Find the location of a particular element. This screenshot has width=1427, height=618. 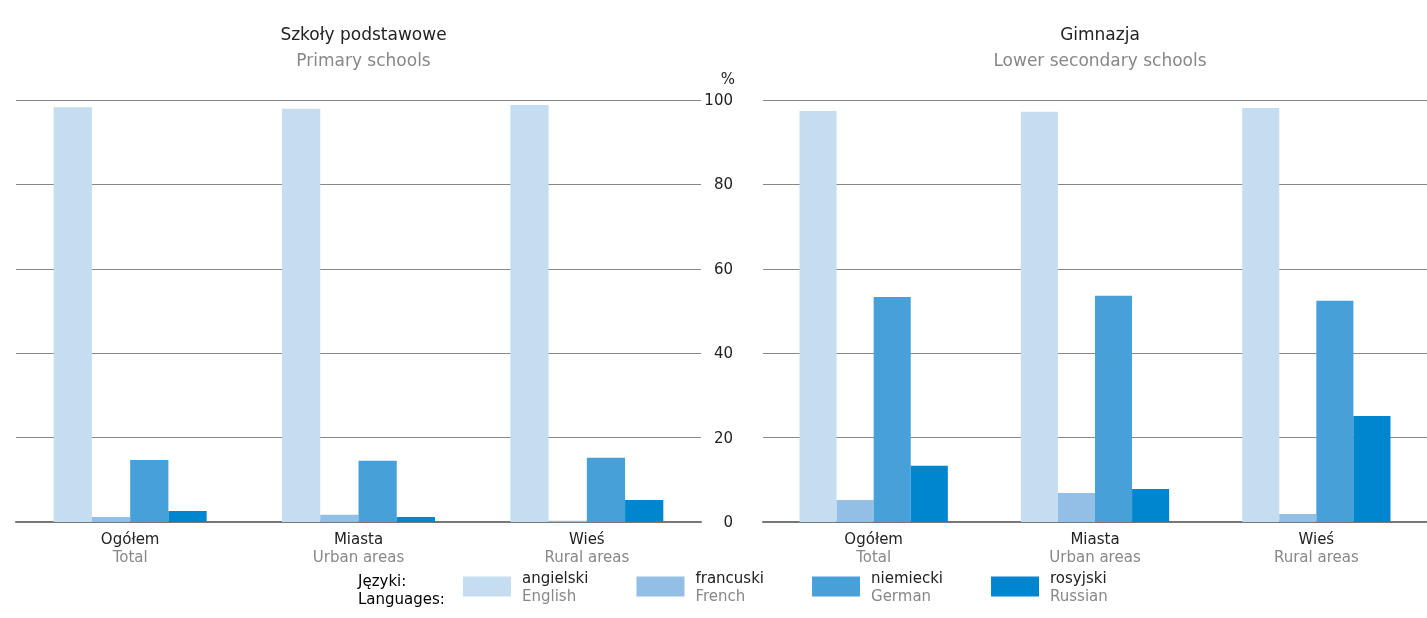

y-tick-label: 80 is located at coordinates (723, 184).